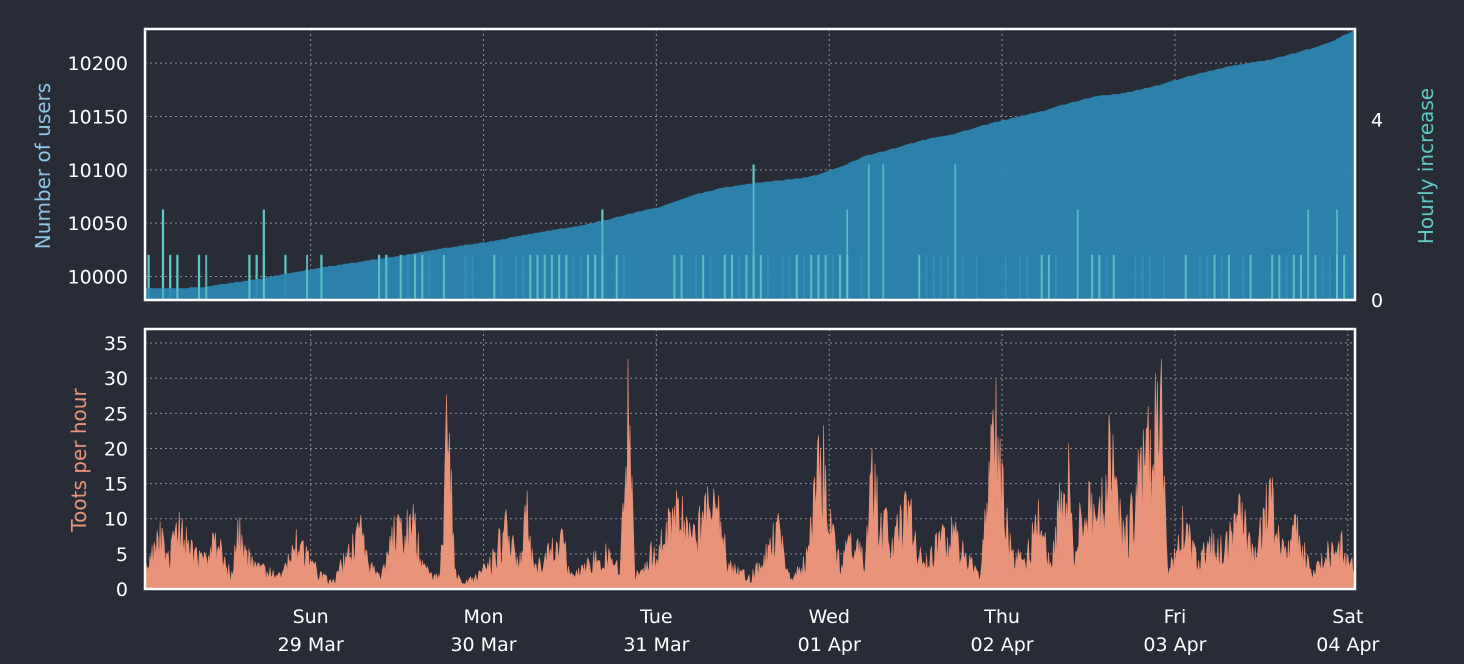  I want to click on x-tick-day: Mon, so click(483, 617).